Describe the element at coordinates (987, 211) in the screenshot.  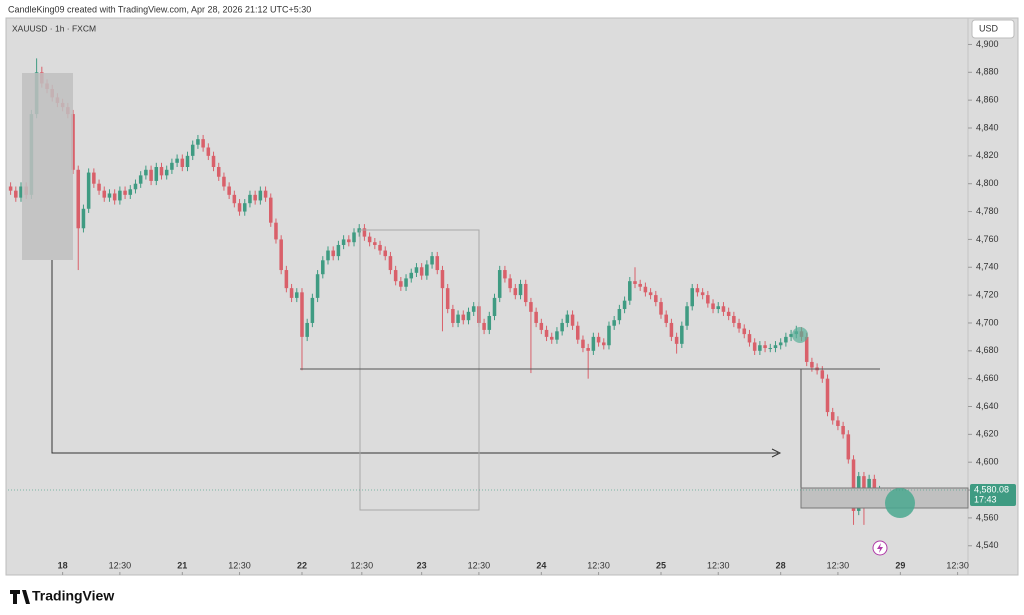
I see `y-tick-label: 4,780` at that location.